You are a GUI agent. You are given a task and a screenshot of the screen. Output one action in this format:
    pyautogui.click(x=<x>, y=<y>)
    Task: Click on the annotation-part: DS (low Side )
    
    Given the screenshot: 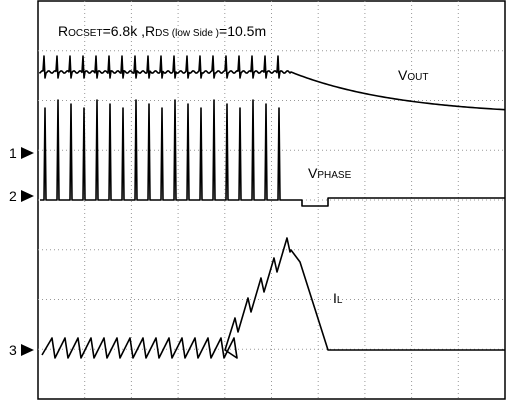 What is the action you would take?
    pyautogui.click(x=187, y=33)
    